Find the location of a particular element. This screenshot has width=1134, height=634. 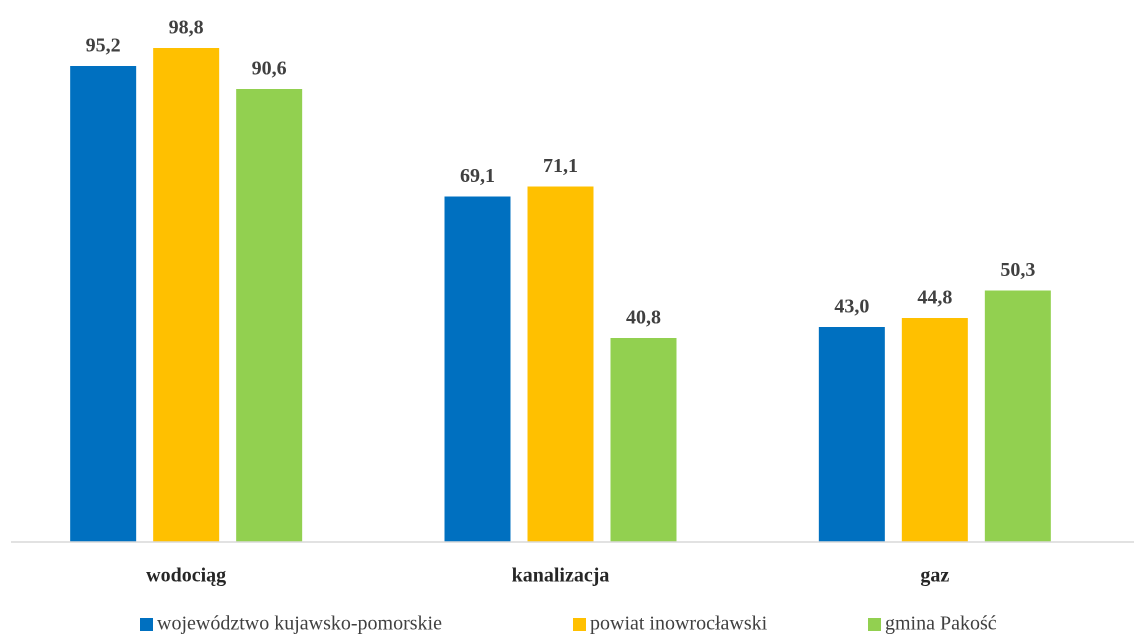

data-label: 95,2 is located at coordinates (103, 46).